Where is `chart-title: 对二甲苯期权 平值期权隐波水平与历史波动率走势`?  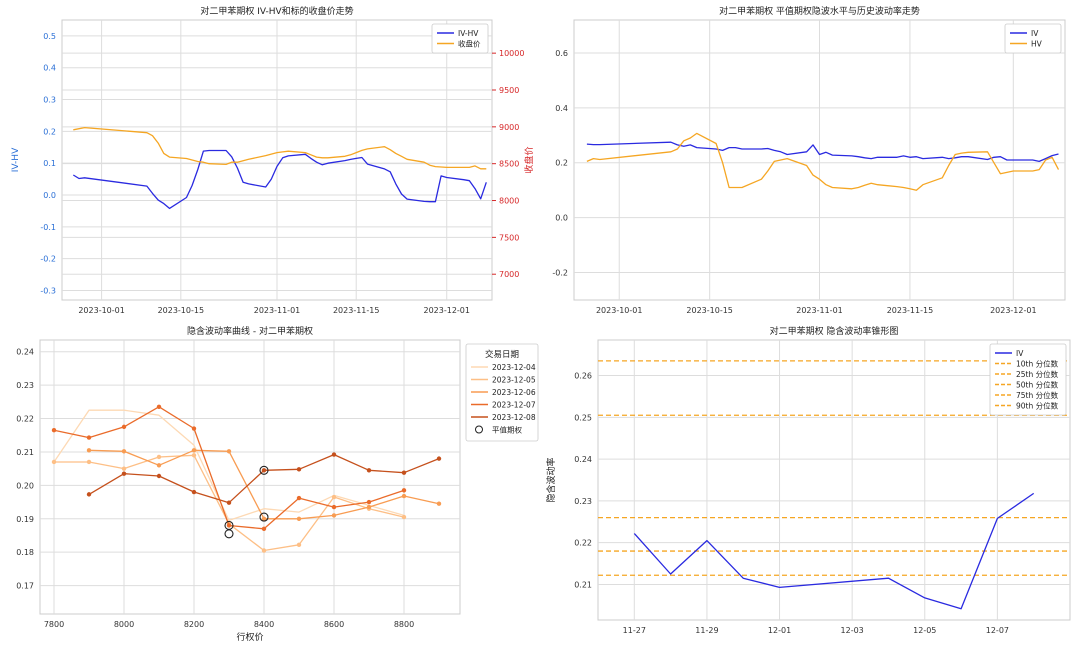 chart-title: 对二甲苯期权 平值期权隐波水平与历史波动率走势 is located at coordinates (819, 11).